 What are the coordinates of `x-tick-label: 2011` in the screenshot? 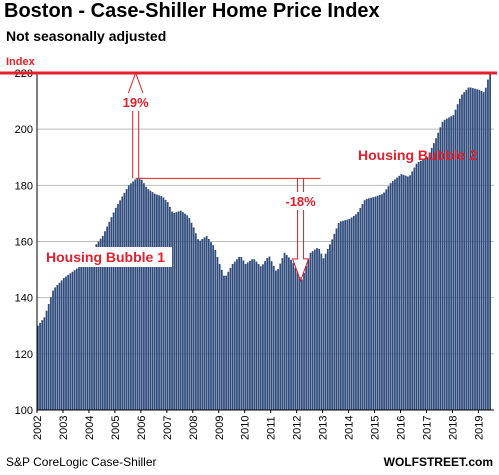 It's located at (272, 428).